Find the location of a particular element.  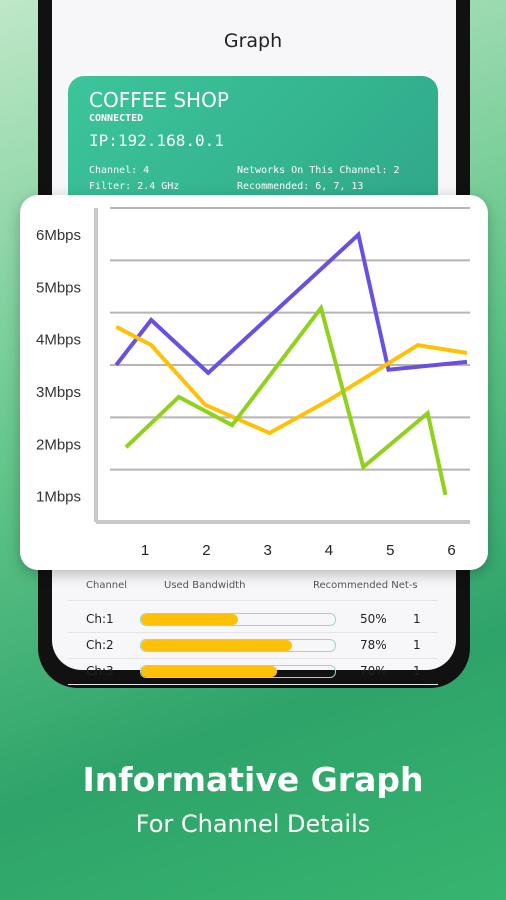

y-tick-label: 5Mbps is located at coordinates (58, 287).